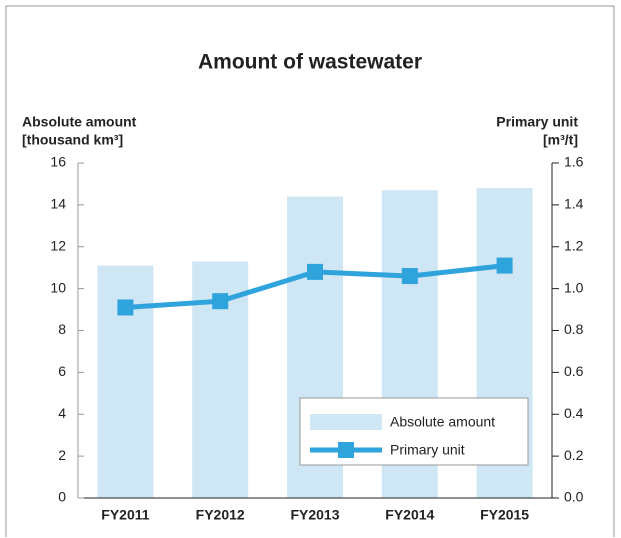 This screenshot has width=621, height=538. I want to click on y2-tick-label: 0.6, so click(574, 371).